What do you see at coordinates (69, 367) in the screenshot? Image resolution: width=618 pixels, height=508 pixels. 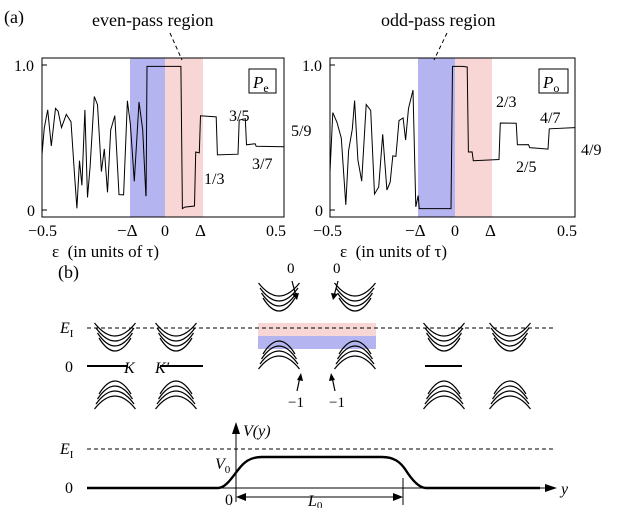 I see `zero-energy-label: 0` at bounding box center [69, 367].